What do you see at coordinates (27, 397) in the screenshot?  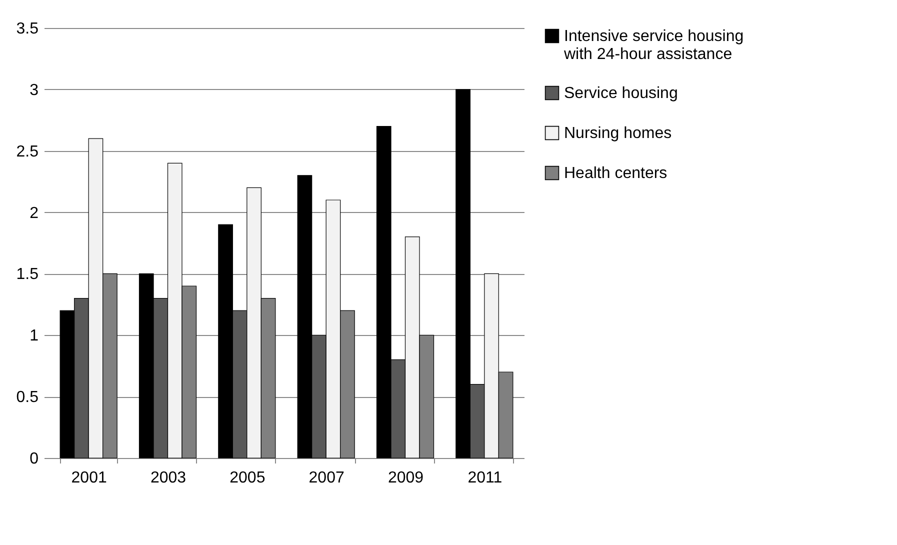 I see `y-tick-label: 0.5` at bounding box center [27, 397].